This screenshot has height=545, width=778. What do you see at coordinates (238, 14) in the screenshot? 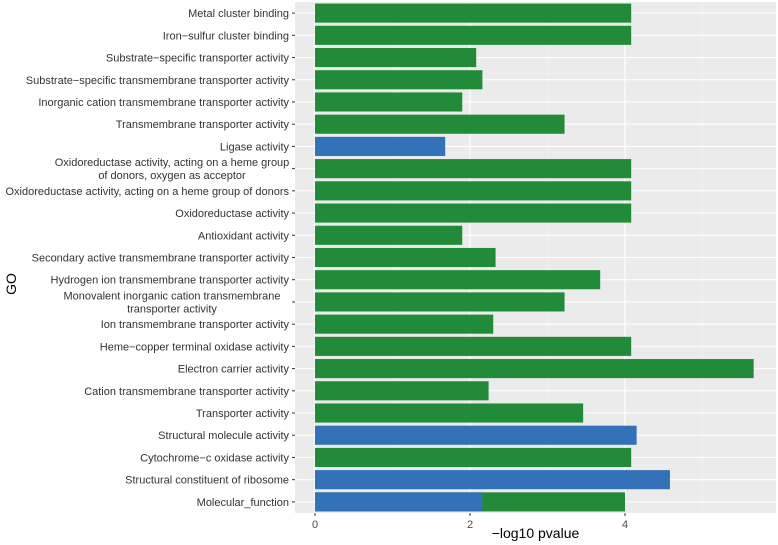
I see `category-label: Metal cluster binding` at bounding box center [238, 14].